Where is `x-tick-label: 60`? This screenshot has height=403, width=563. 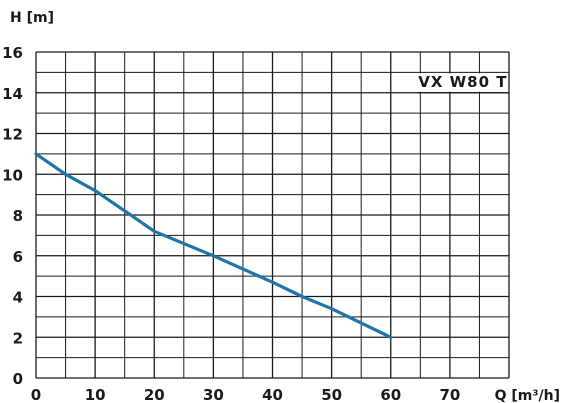 x-tick-label: 60 is located at coordinates (390, 394).